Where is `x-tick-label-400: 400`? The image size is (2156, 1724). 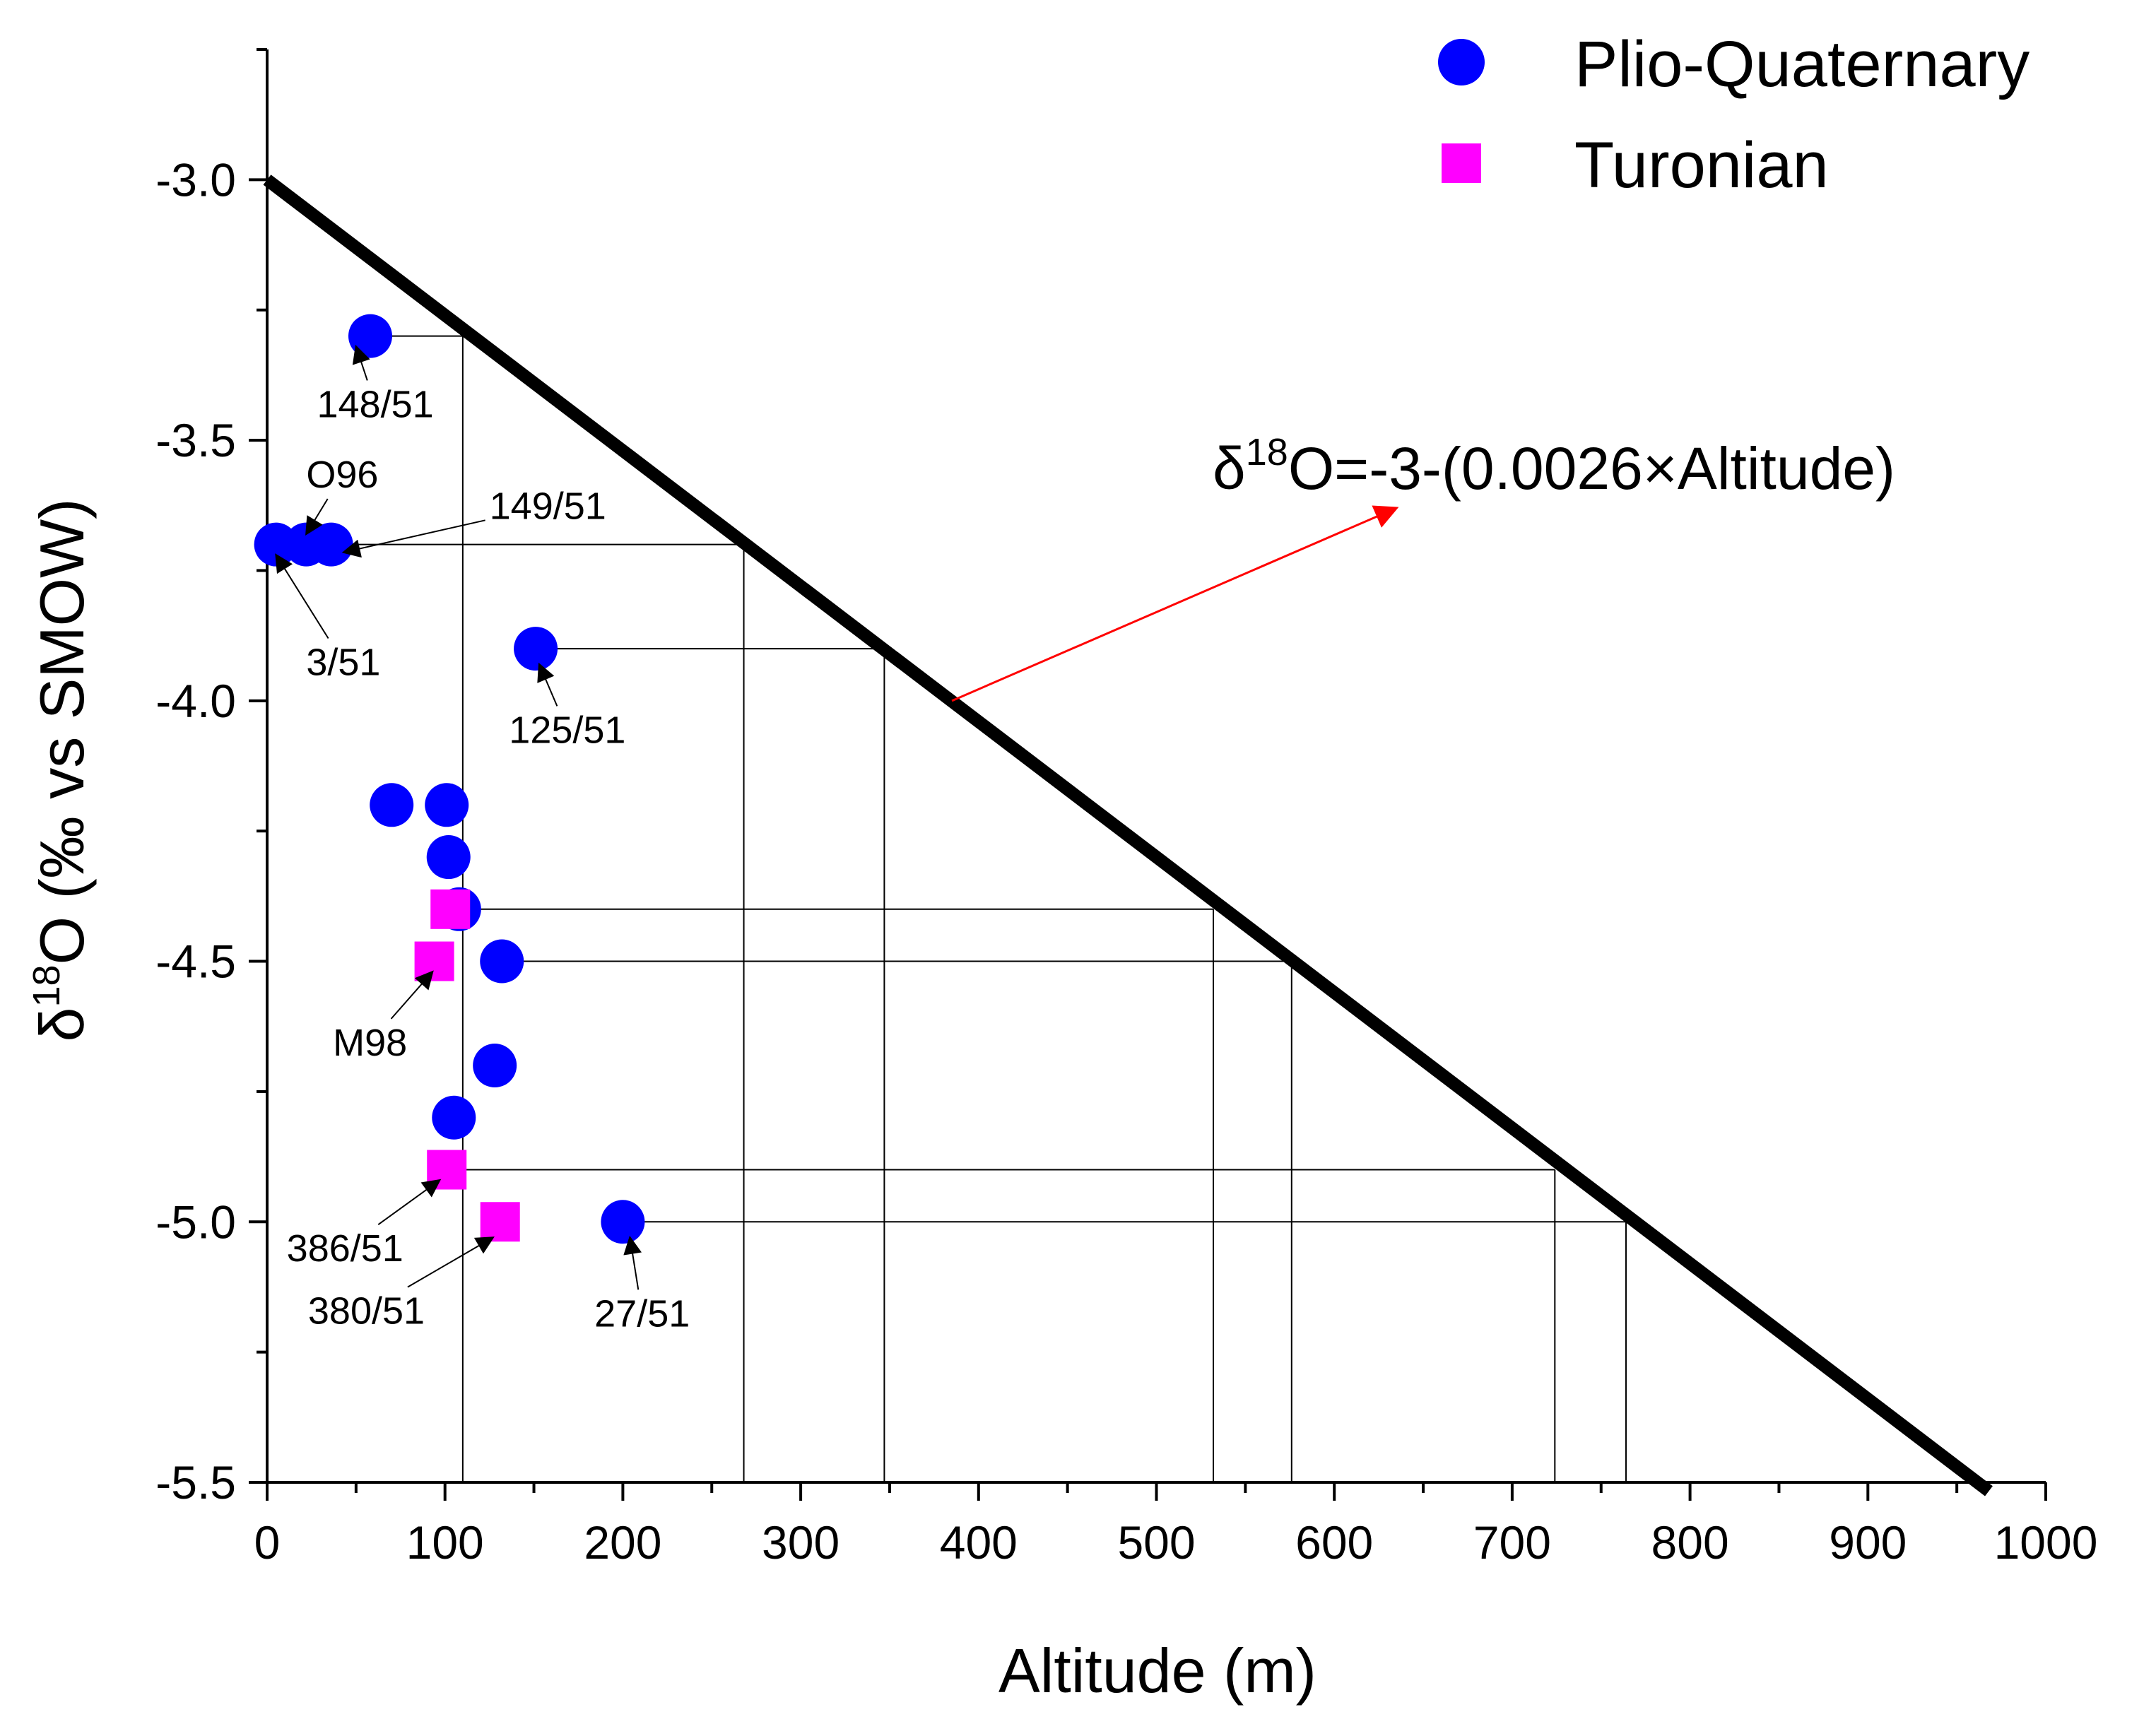 x-tick-label-400: 400 is located at coordinates (979, 1542).